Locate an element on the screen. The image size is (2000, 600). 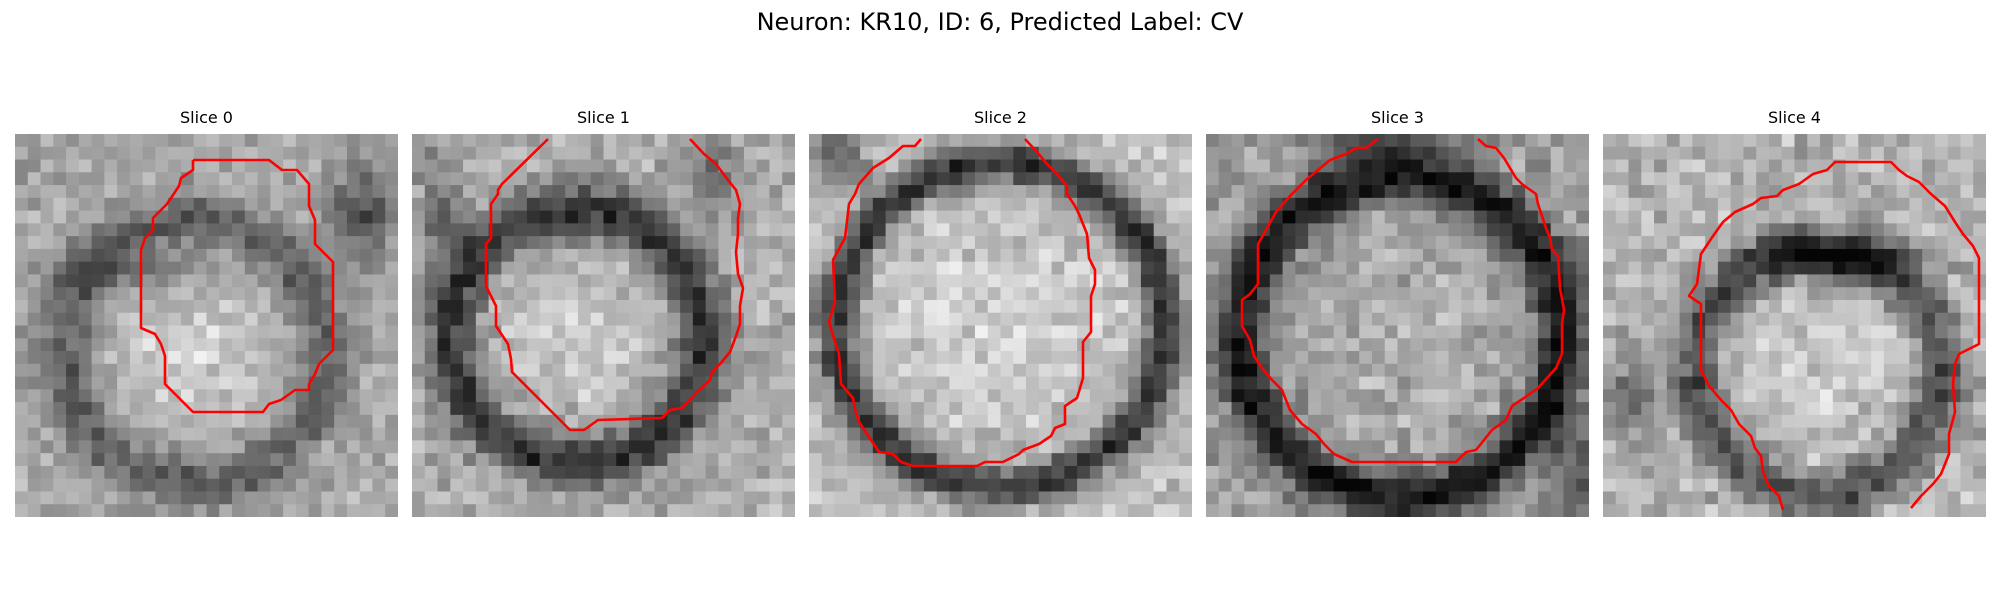
slice-title-2: Slice 2 is located at coordinates (1000, 117).